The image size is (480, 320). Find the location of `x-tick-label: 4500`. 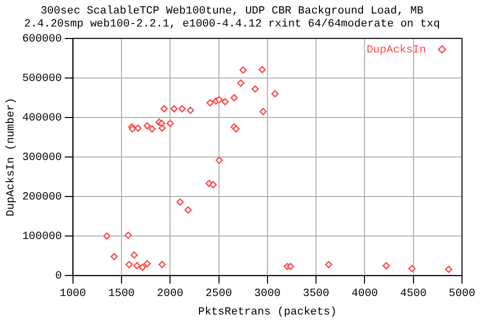

x-tick-label: 4500 is located at coordinates (413, 294).